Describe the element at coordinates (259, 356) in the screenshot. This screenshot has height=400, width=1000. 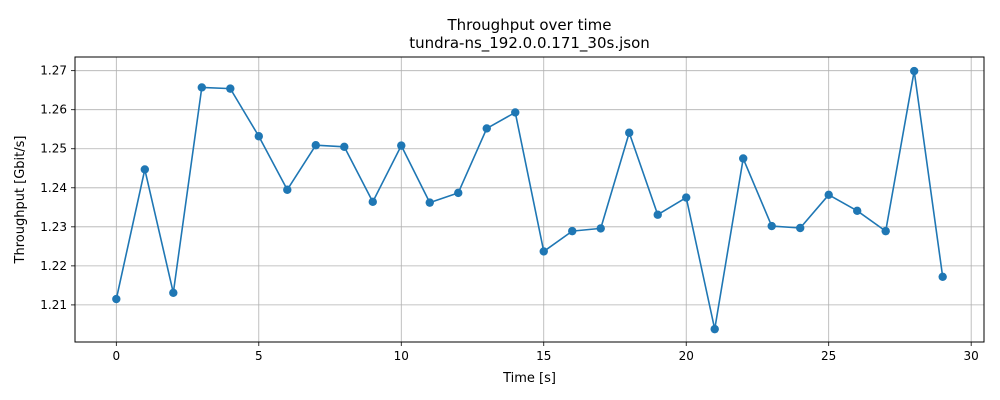
I see `x-tick-label: 5` at that location.